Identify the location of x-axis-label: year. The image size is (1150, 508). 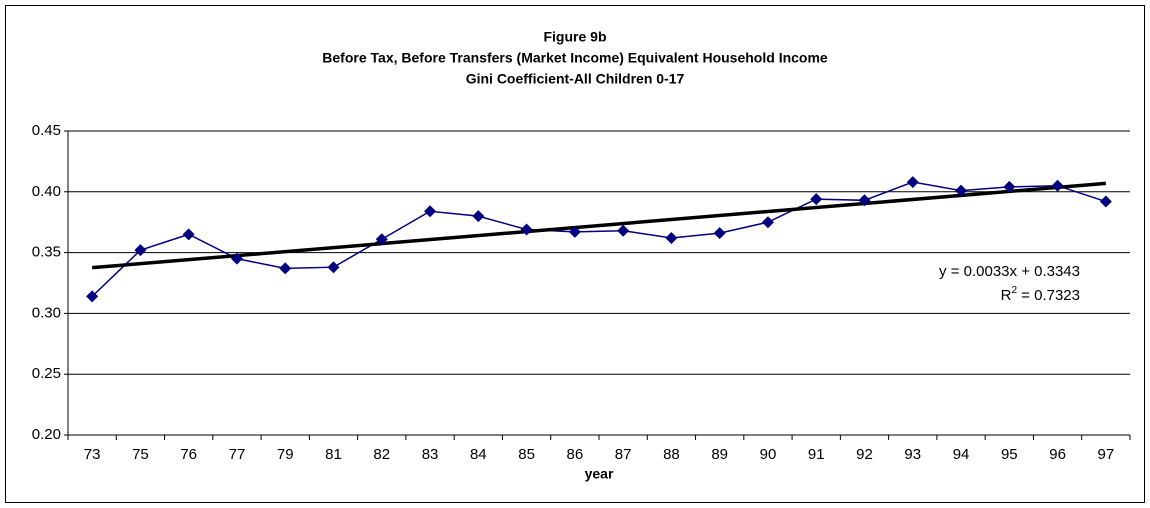
(599, 474).